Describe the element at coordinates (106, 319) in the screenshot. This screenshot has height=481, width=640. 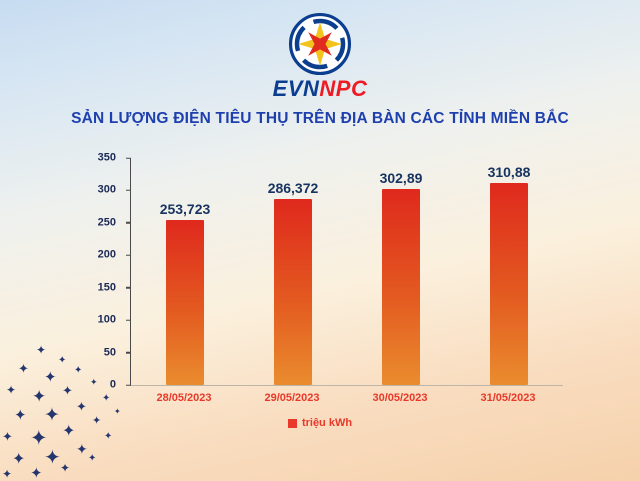
I see `y-tick-label: 100` at that location.